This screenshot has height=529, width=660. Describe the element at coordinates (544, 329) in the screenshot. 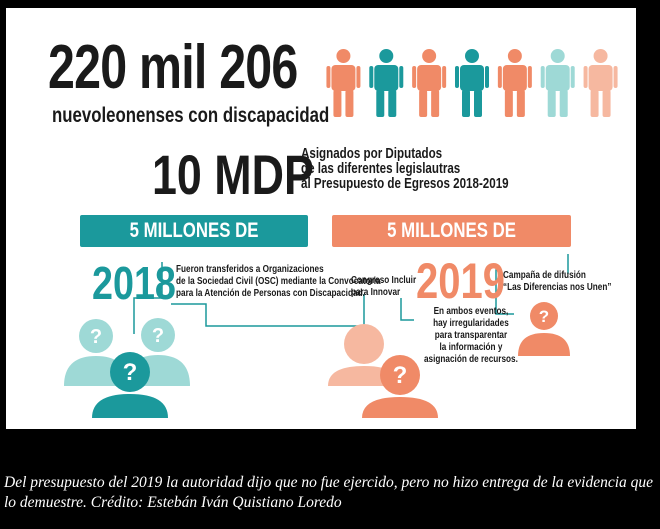

I see `silhouette-2019-right: ?` at that location.